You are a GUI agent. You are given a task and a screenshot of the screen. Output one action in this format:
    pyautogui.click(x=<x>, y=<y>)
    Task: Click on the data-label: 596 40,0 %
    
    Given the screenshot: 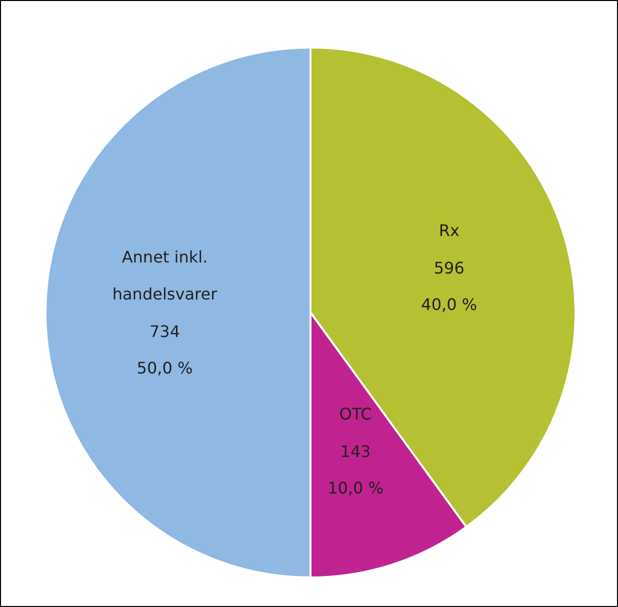 What is the action you would take?
    pyautogui.click(x=449, y=286)
    